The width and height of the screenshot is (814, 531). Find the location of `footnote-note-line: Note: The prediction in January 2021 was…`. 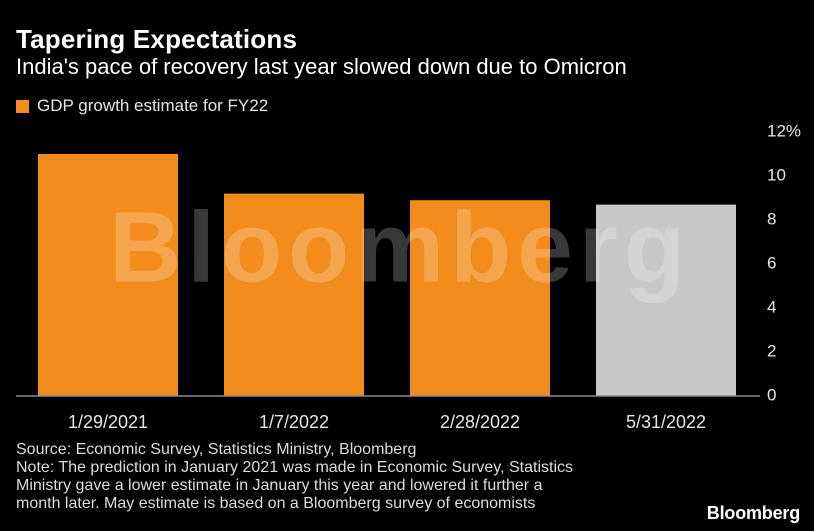

footnote-note-line: Note: The prediction in January 2021 was… is located at coordinates (295, 467).